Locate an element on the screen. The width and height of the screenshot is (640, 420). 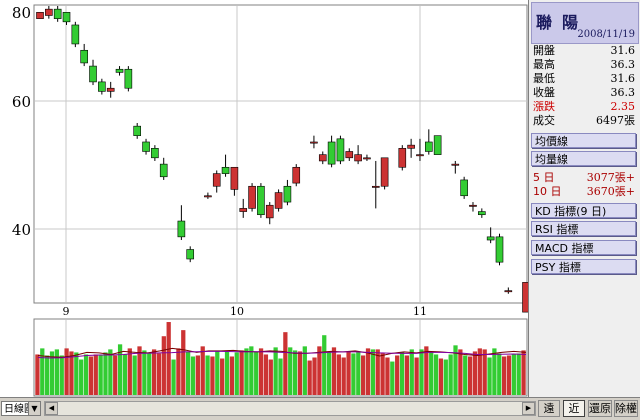
bottom-toolbar: 日線圖 ▼ ◀ ▶ 遠 近 還原 除權 is located at coordinates (320, 408).